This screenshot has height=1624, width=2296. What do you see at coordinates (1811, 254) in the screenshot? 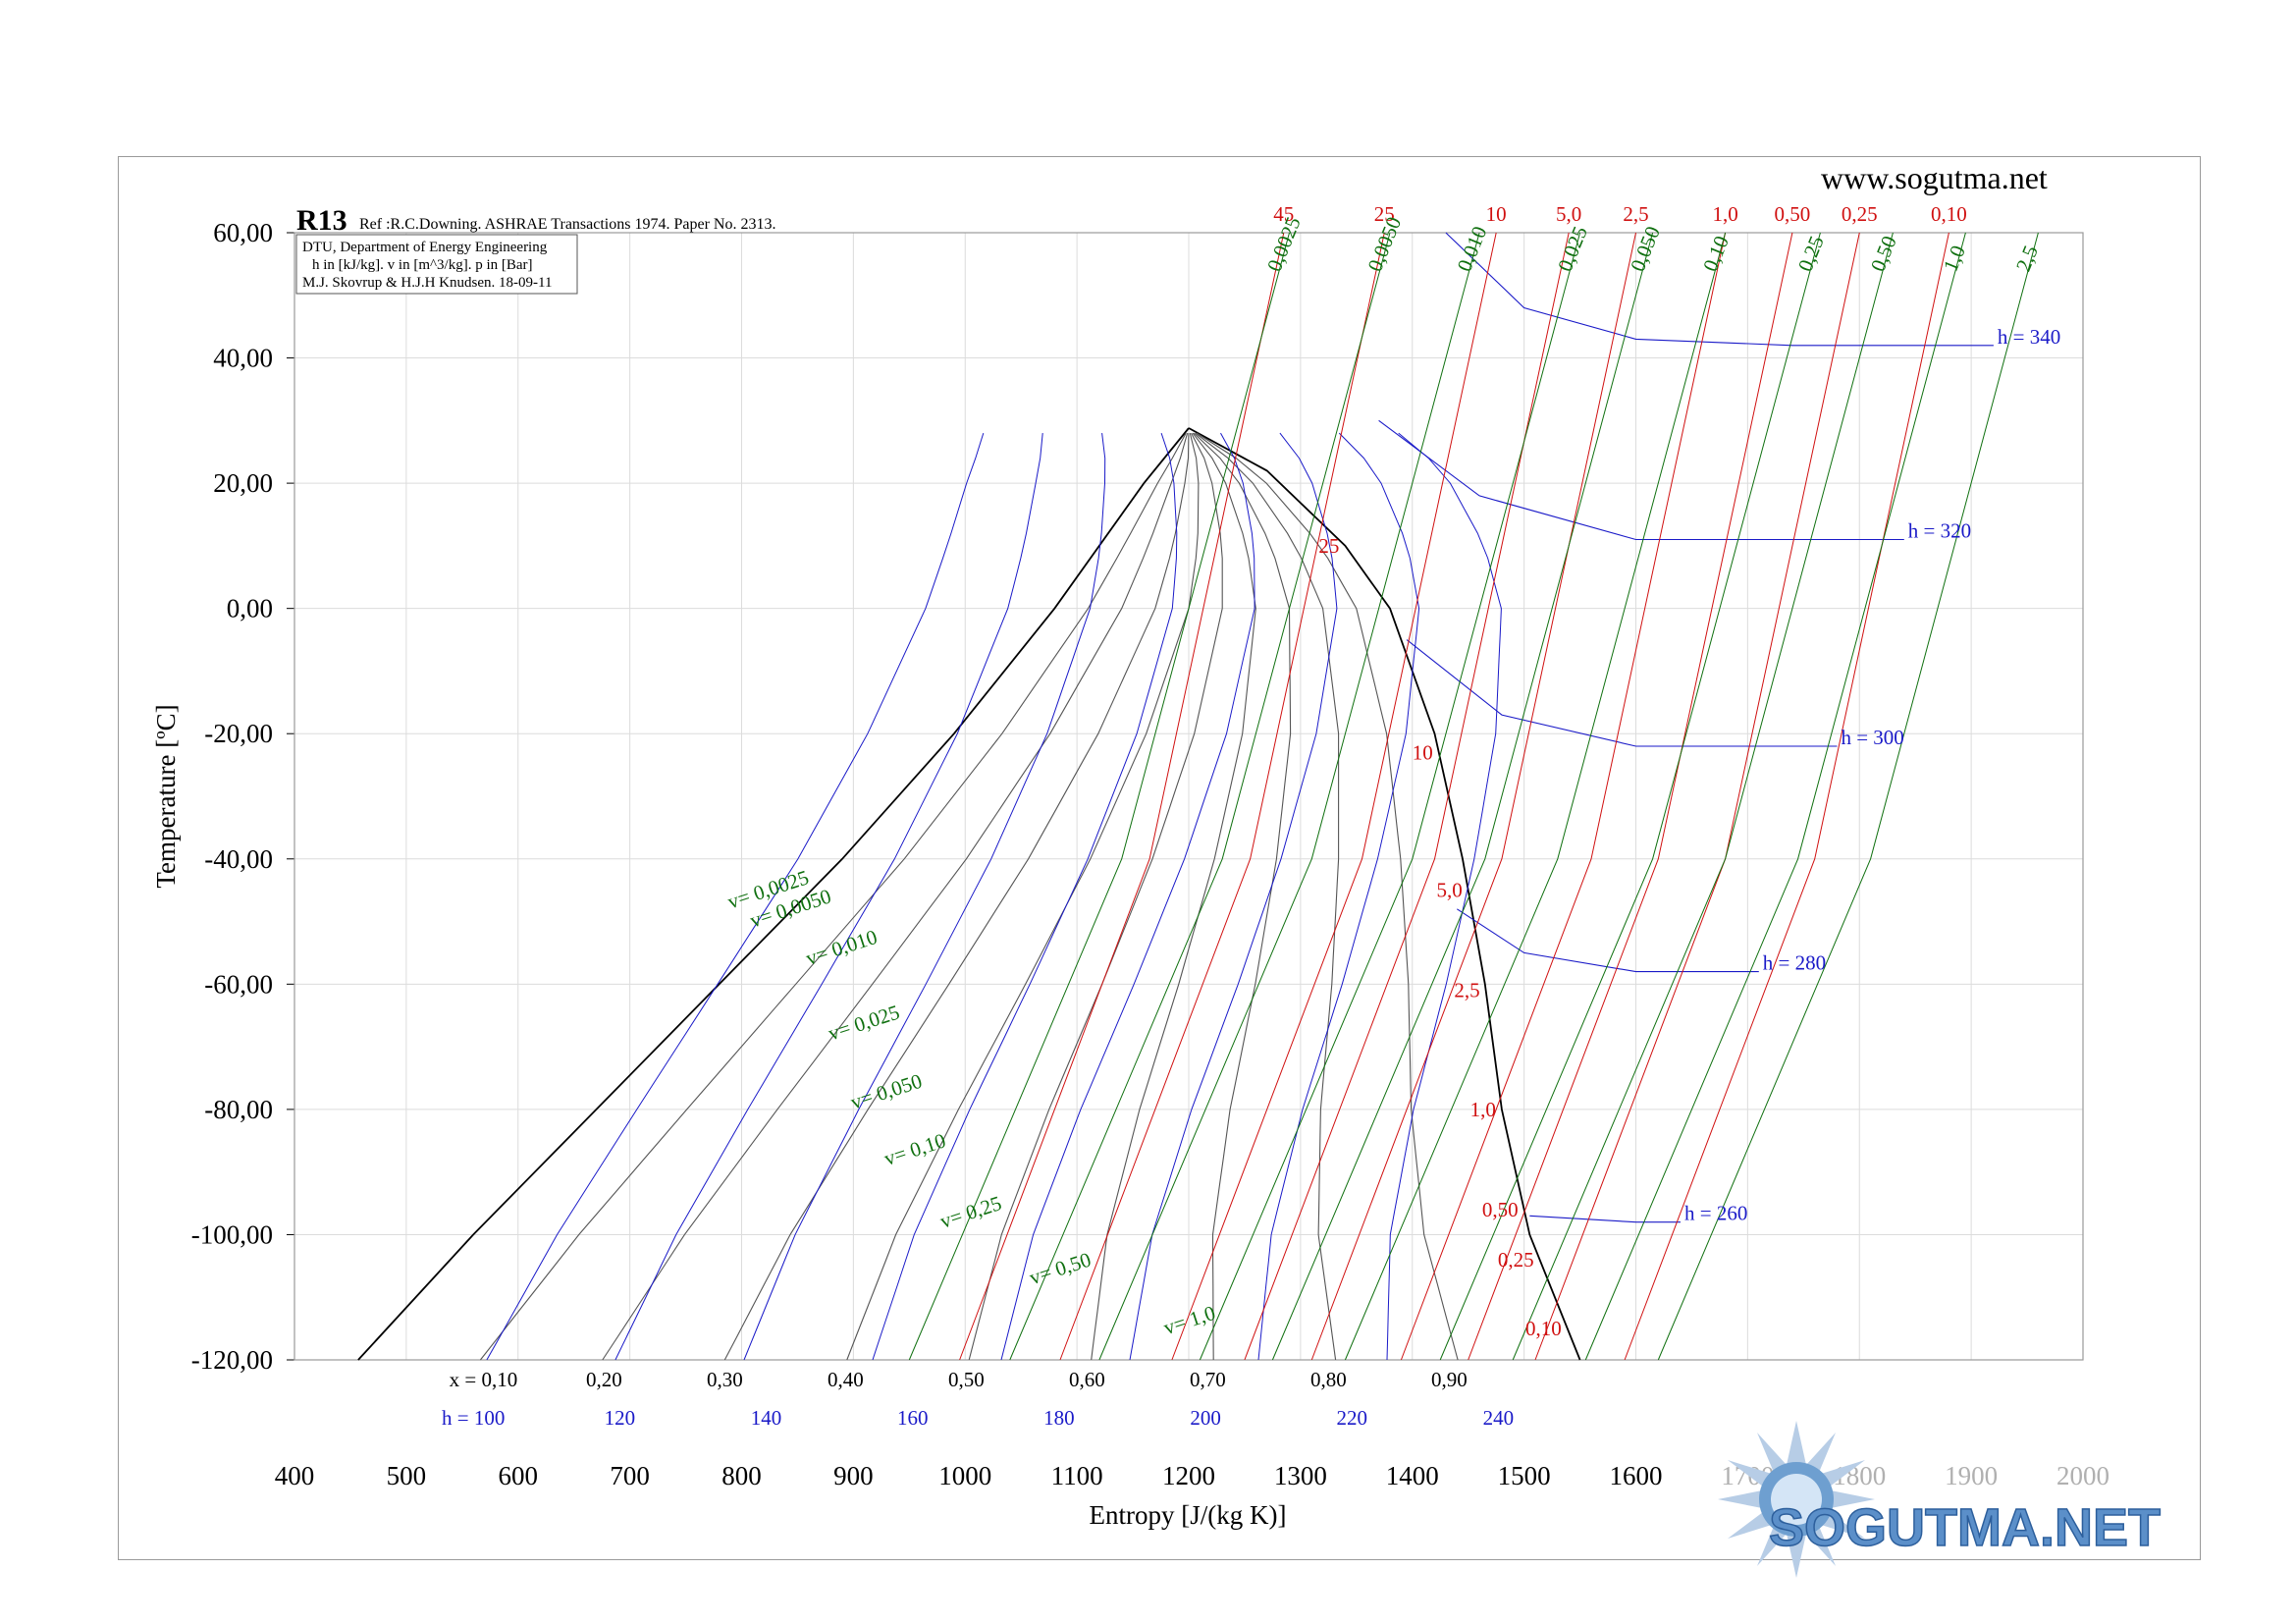
I see `isochore-top-label: 0,25` at bounding box center [1811, 254].